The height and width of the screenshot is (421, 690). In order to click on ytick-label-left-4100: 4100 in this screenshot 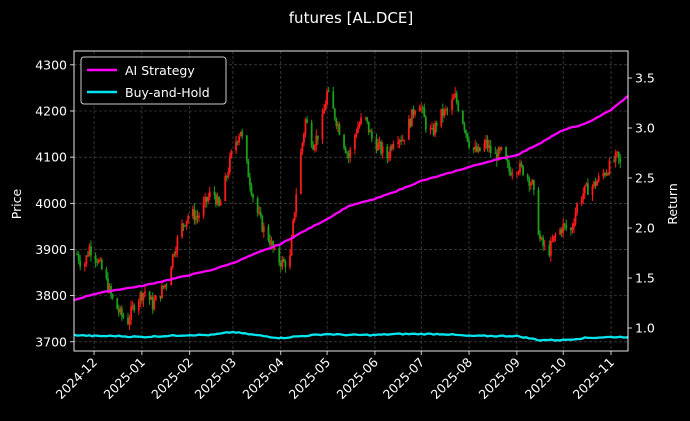, I will do `click(51, 157)`.